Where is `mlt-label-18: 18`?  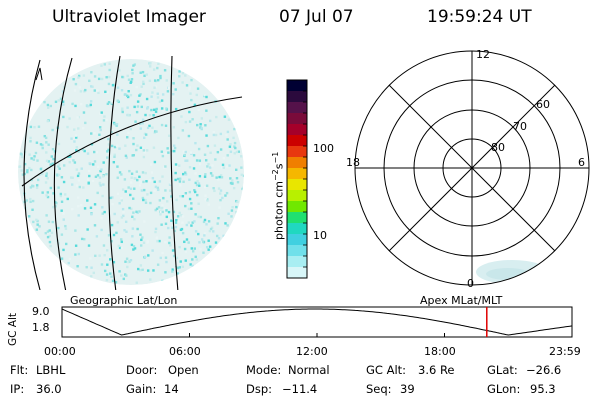
mlt-label-18: 18 is located at coordinates (353, 162).